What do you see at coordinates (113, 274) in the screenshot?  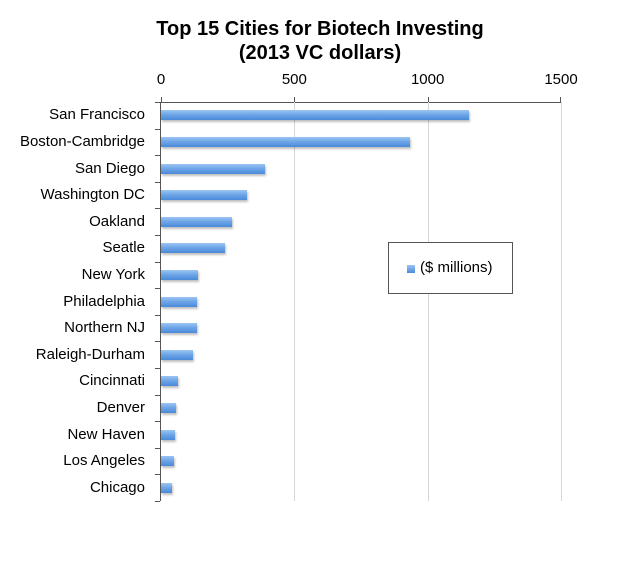 I see `y-category-label: New York` at bounding box center [113, 274].